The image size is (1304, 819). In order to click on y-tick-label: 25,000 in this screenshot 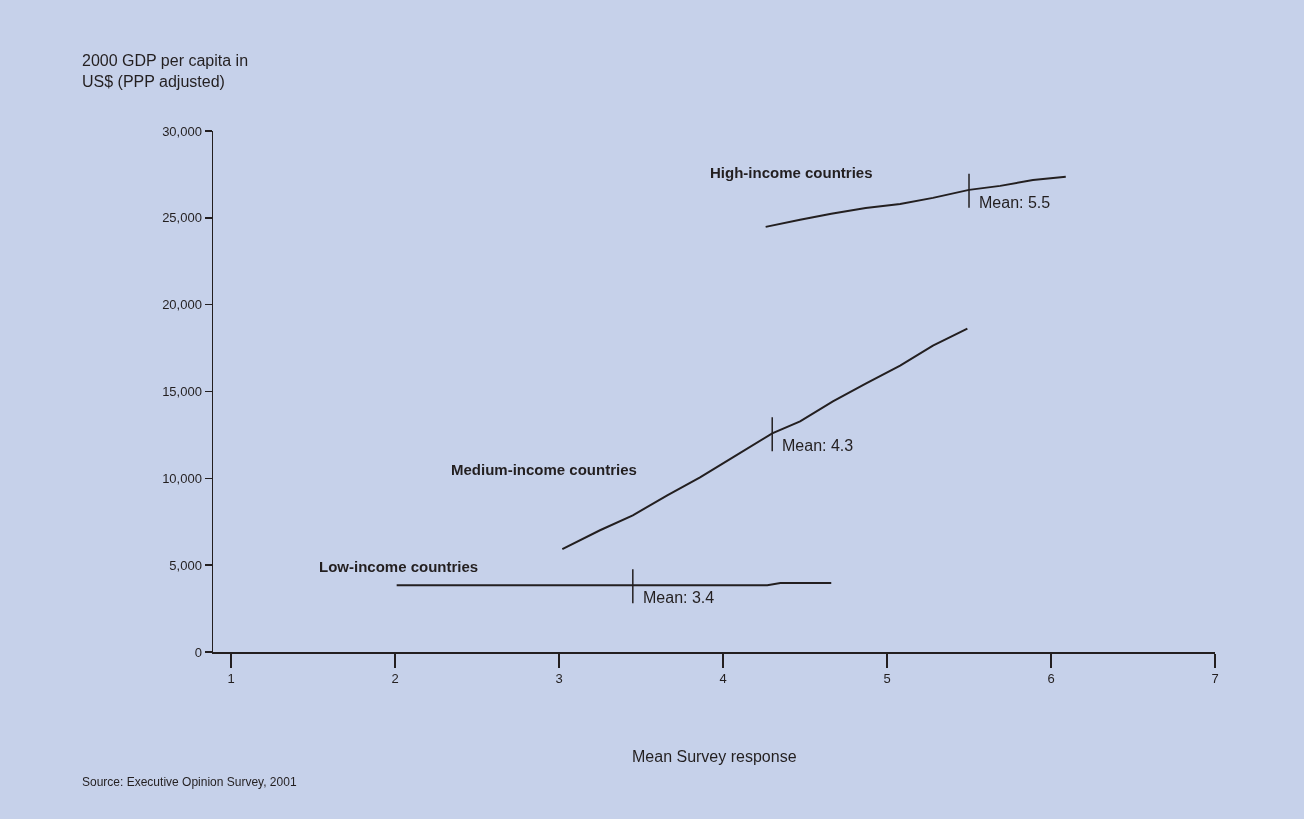, I will do `click(182, 218)`.